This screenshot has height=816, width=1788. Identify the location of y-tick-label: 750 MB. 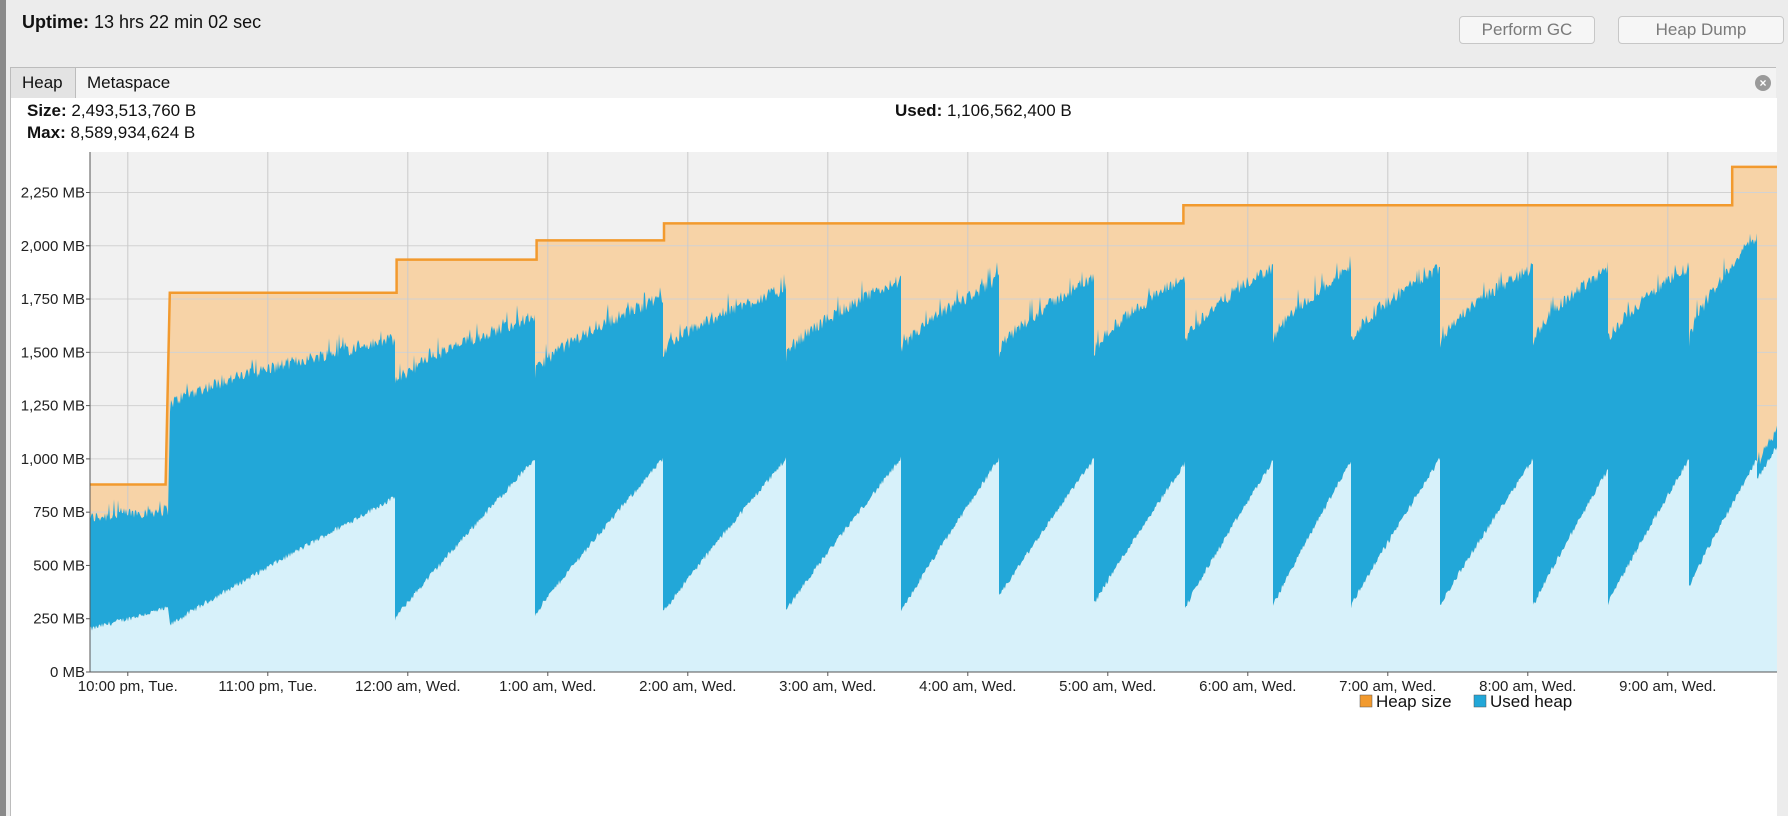
(59, 512).